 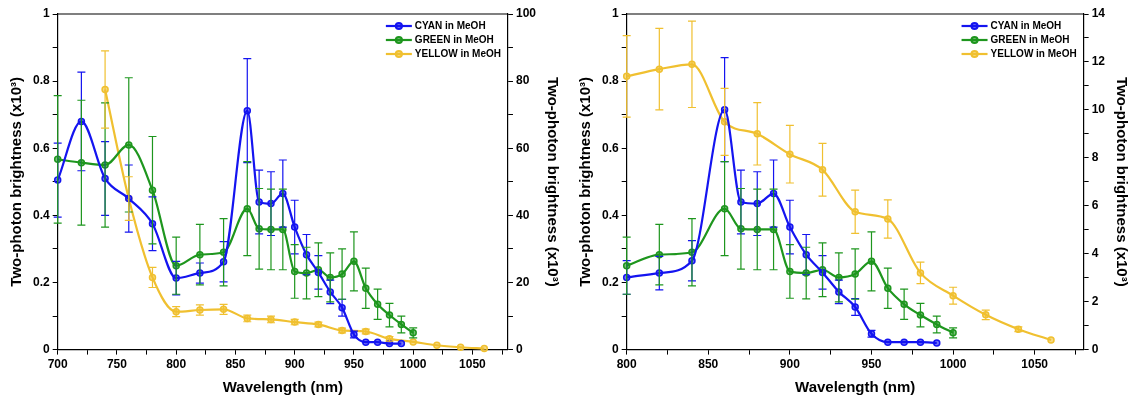 I want to click on y2-tick-label: 80, so click(x=522, y=80).